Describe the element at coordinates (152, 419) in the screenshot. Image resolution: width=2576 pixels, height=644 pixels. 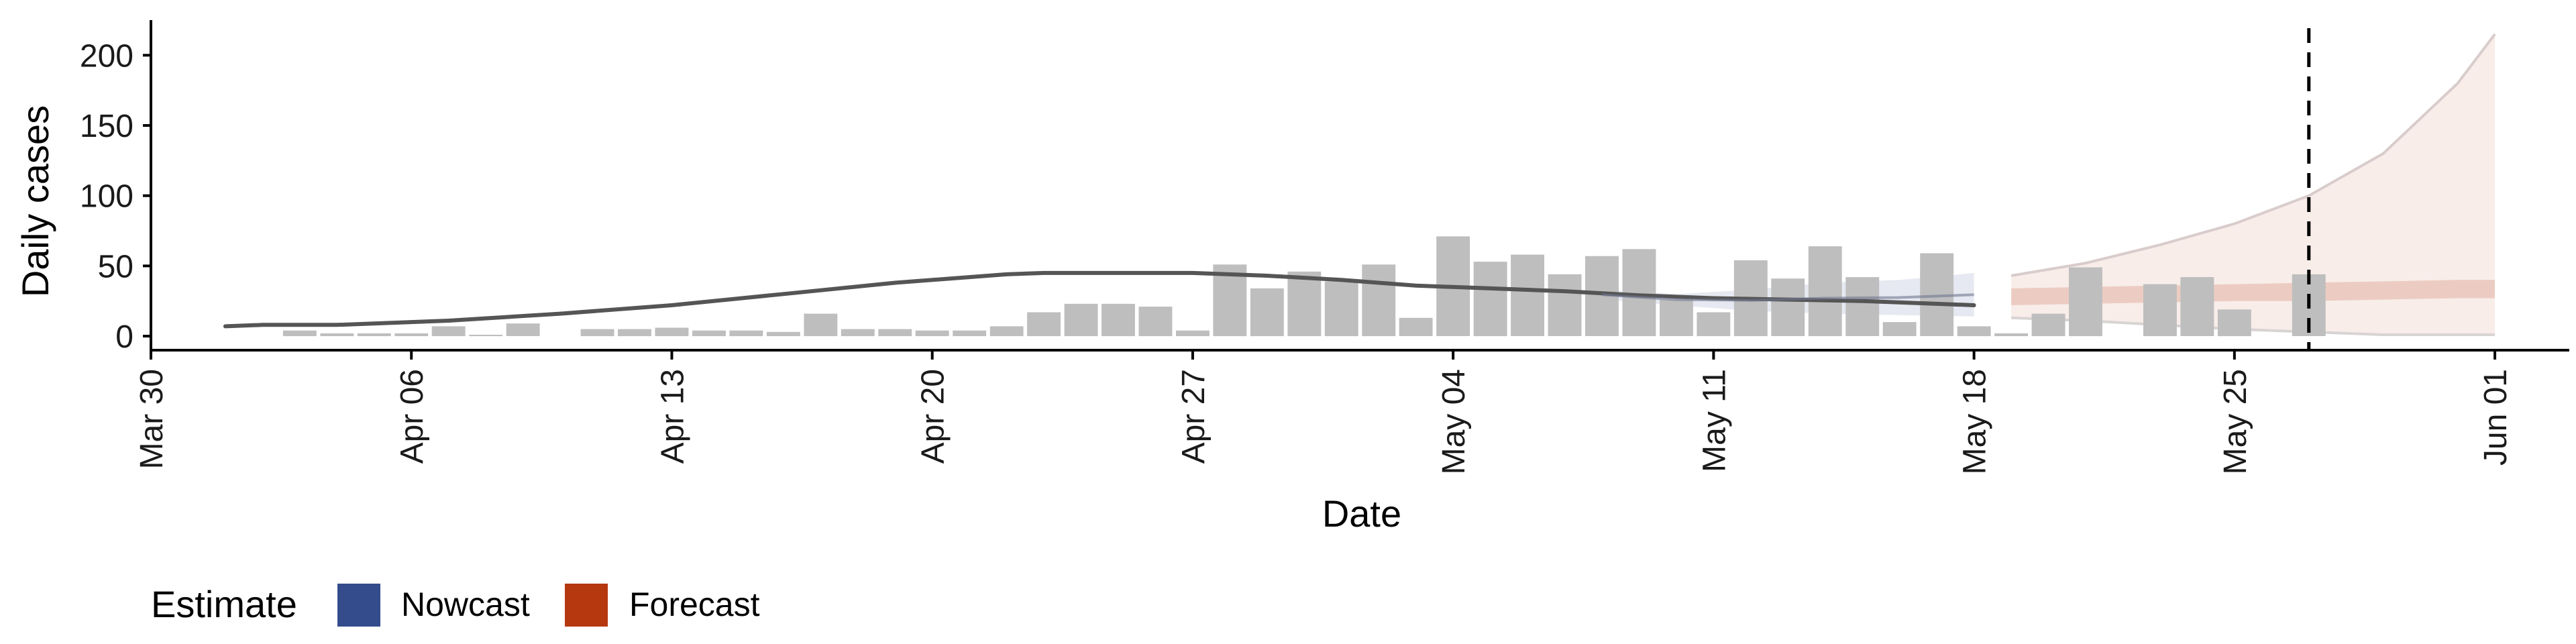
I see `x-tick-label: Mar 30` at that location.